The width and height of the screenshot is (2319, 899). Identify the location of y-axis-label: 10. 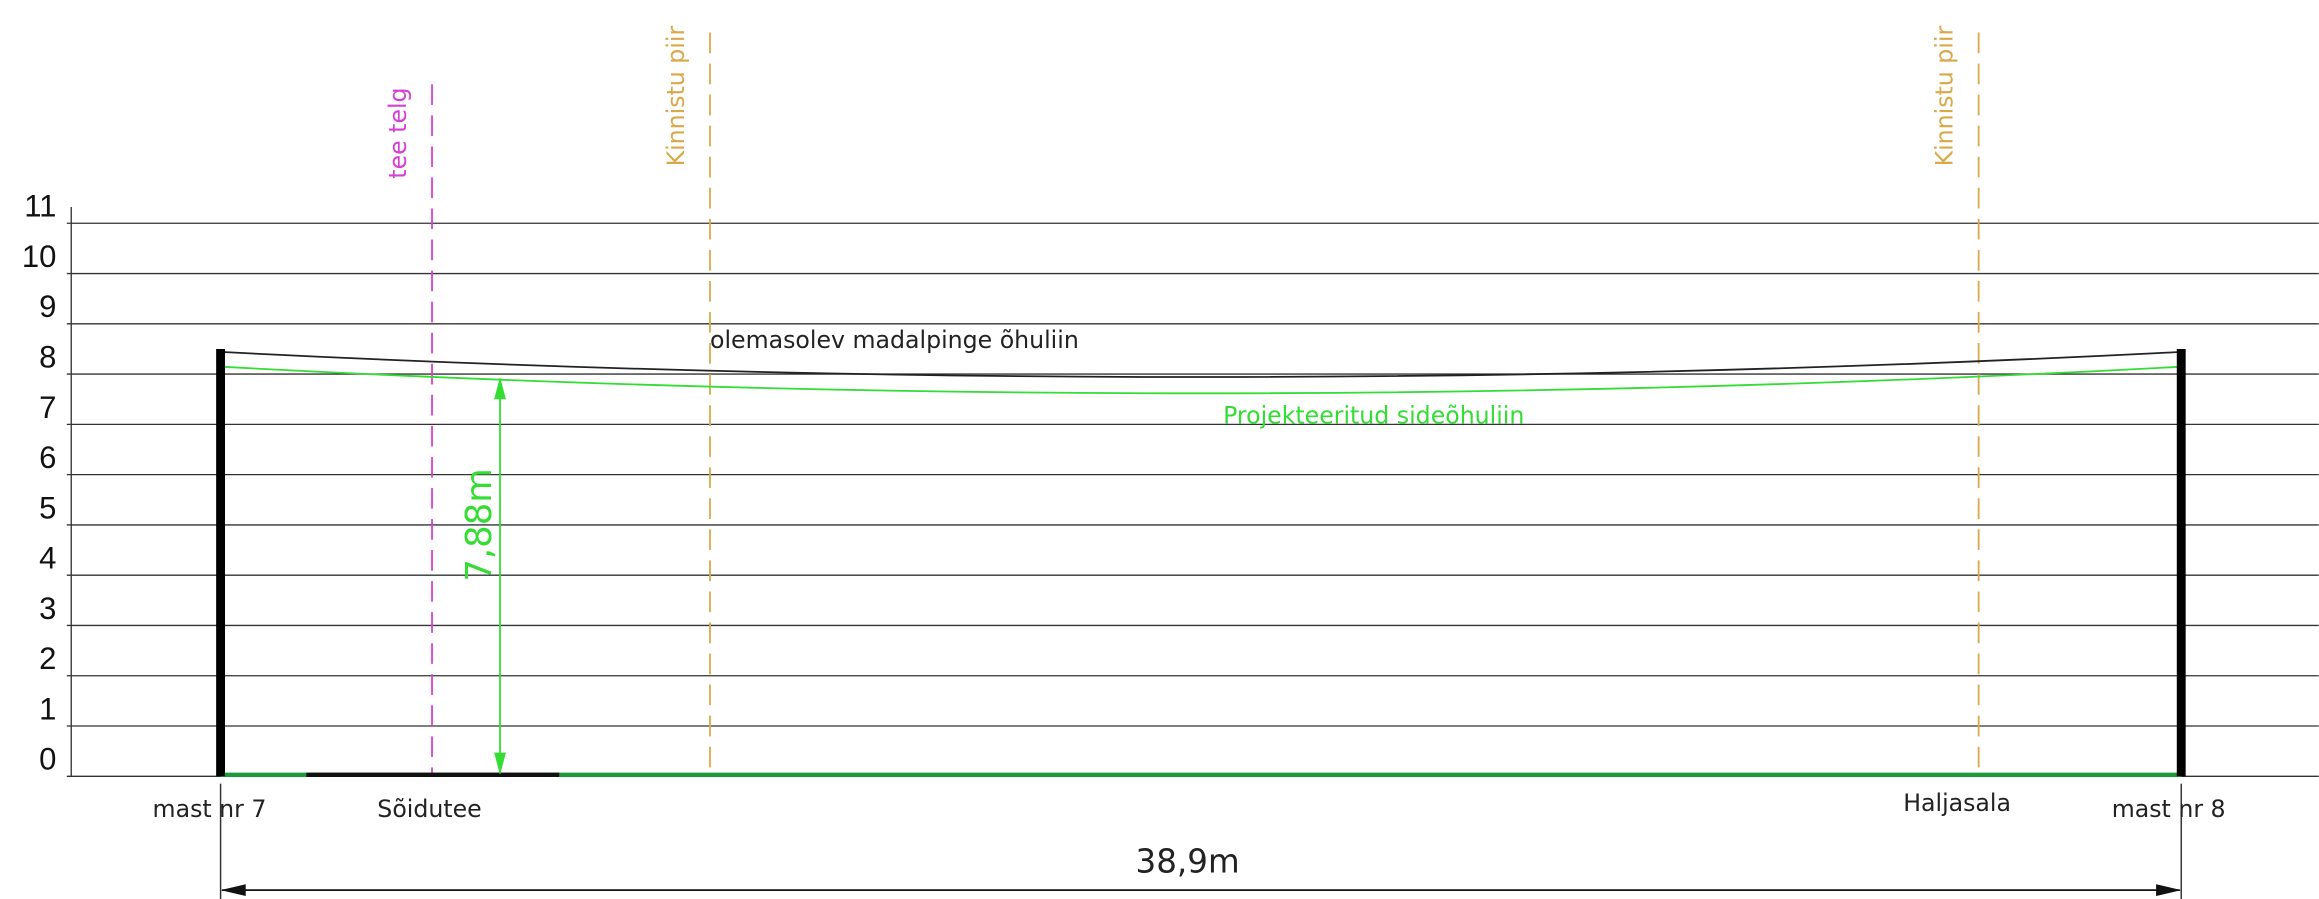
(39, 256).